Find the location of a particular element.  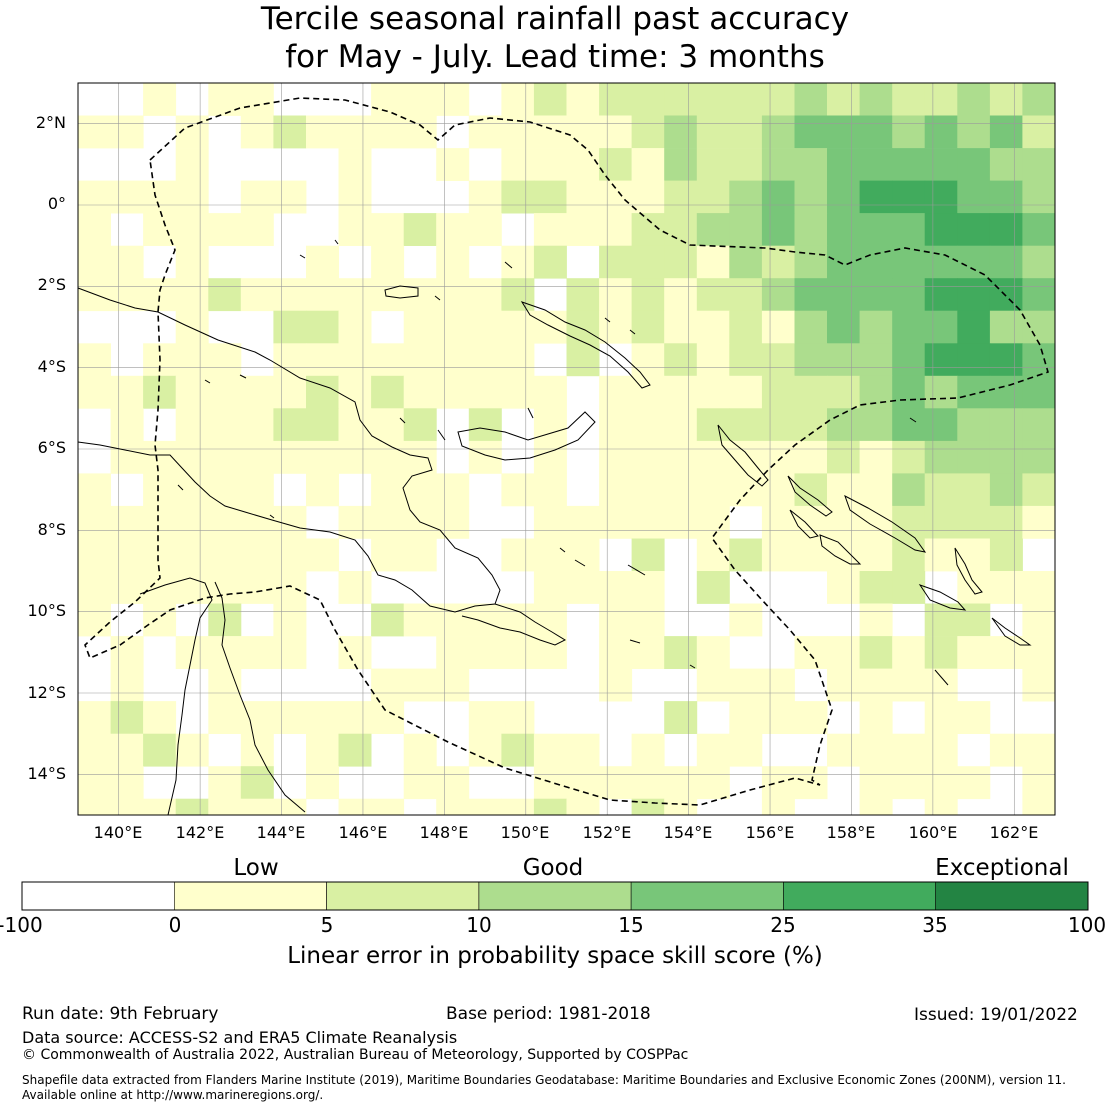

lon-label: 148°E is located at coordinates (444, 832).